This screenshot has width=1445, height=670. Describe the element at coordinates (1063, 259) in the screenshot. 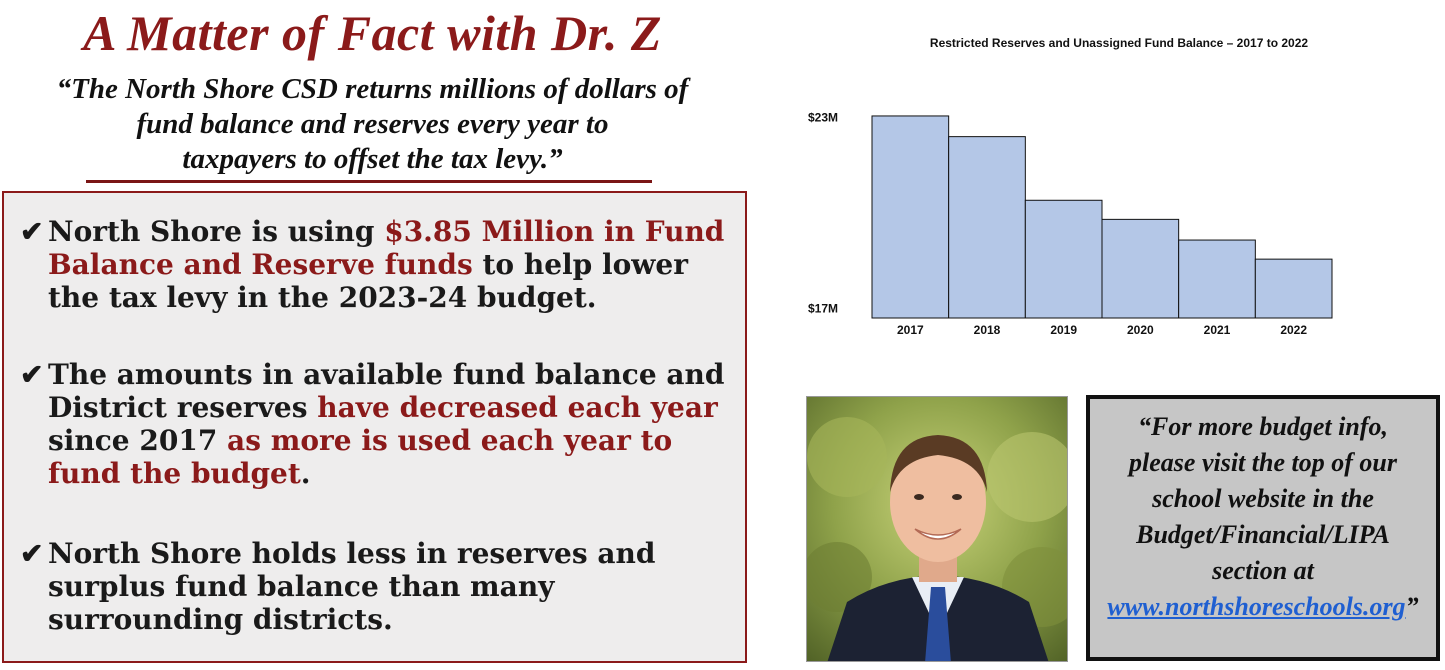

I see `chart-bar-2019` at that location.